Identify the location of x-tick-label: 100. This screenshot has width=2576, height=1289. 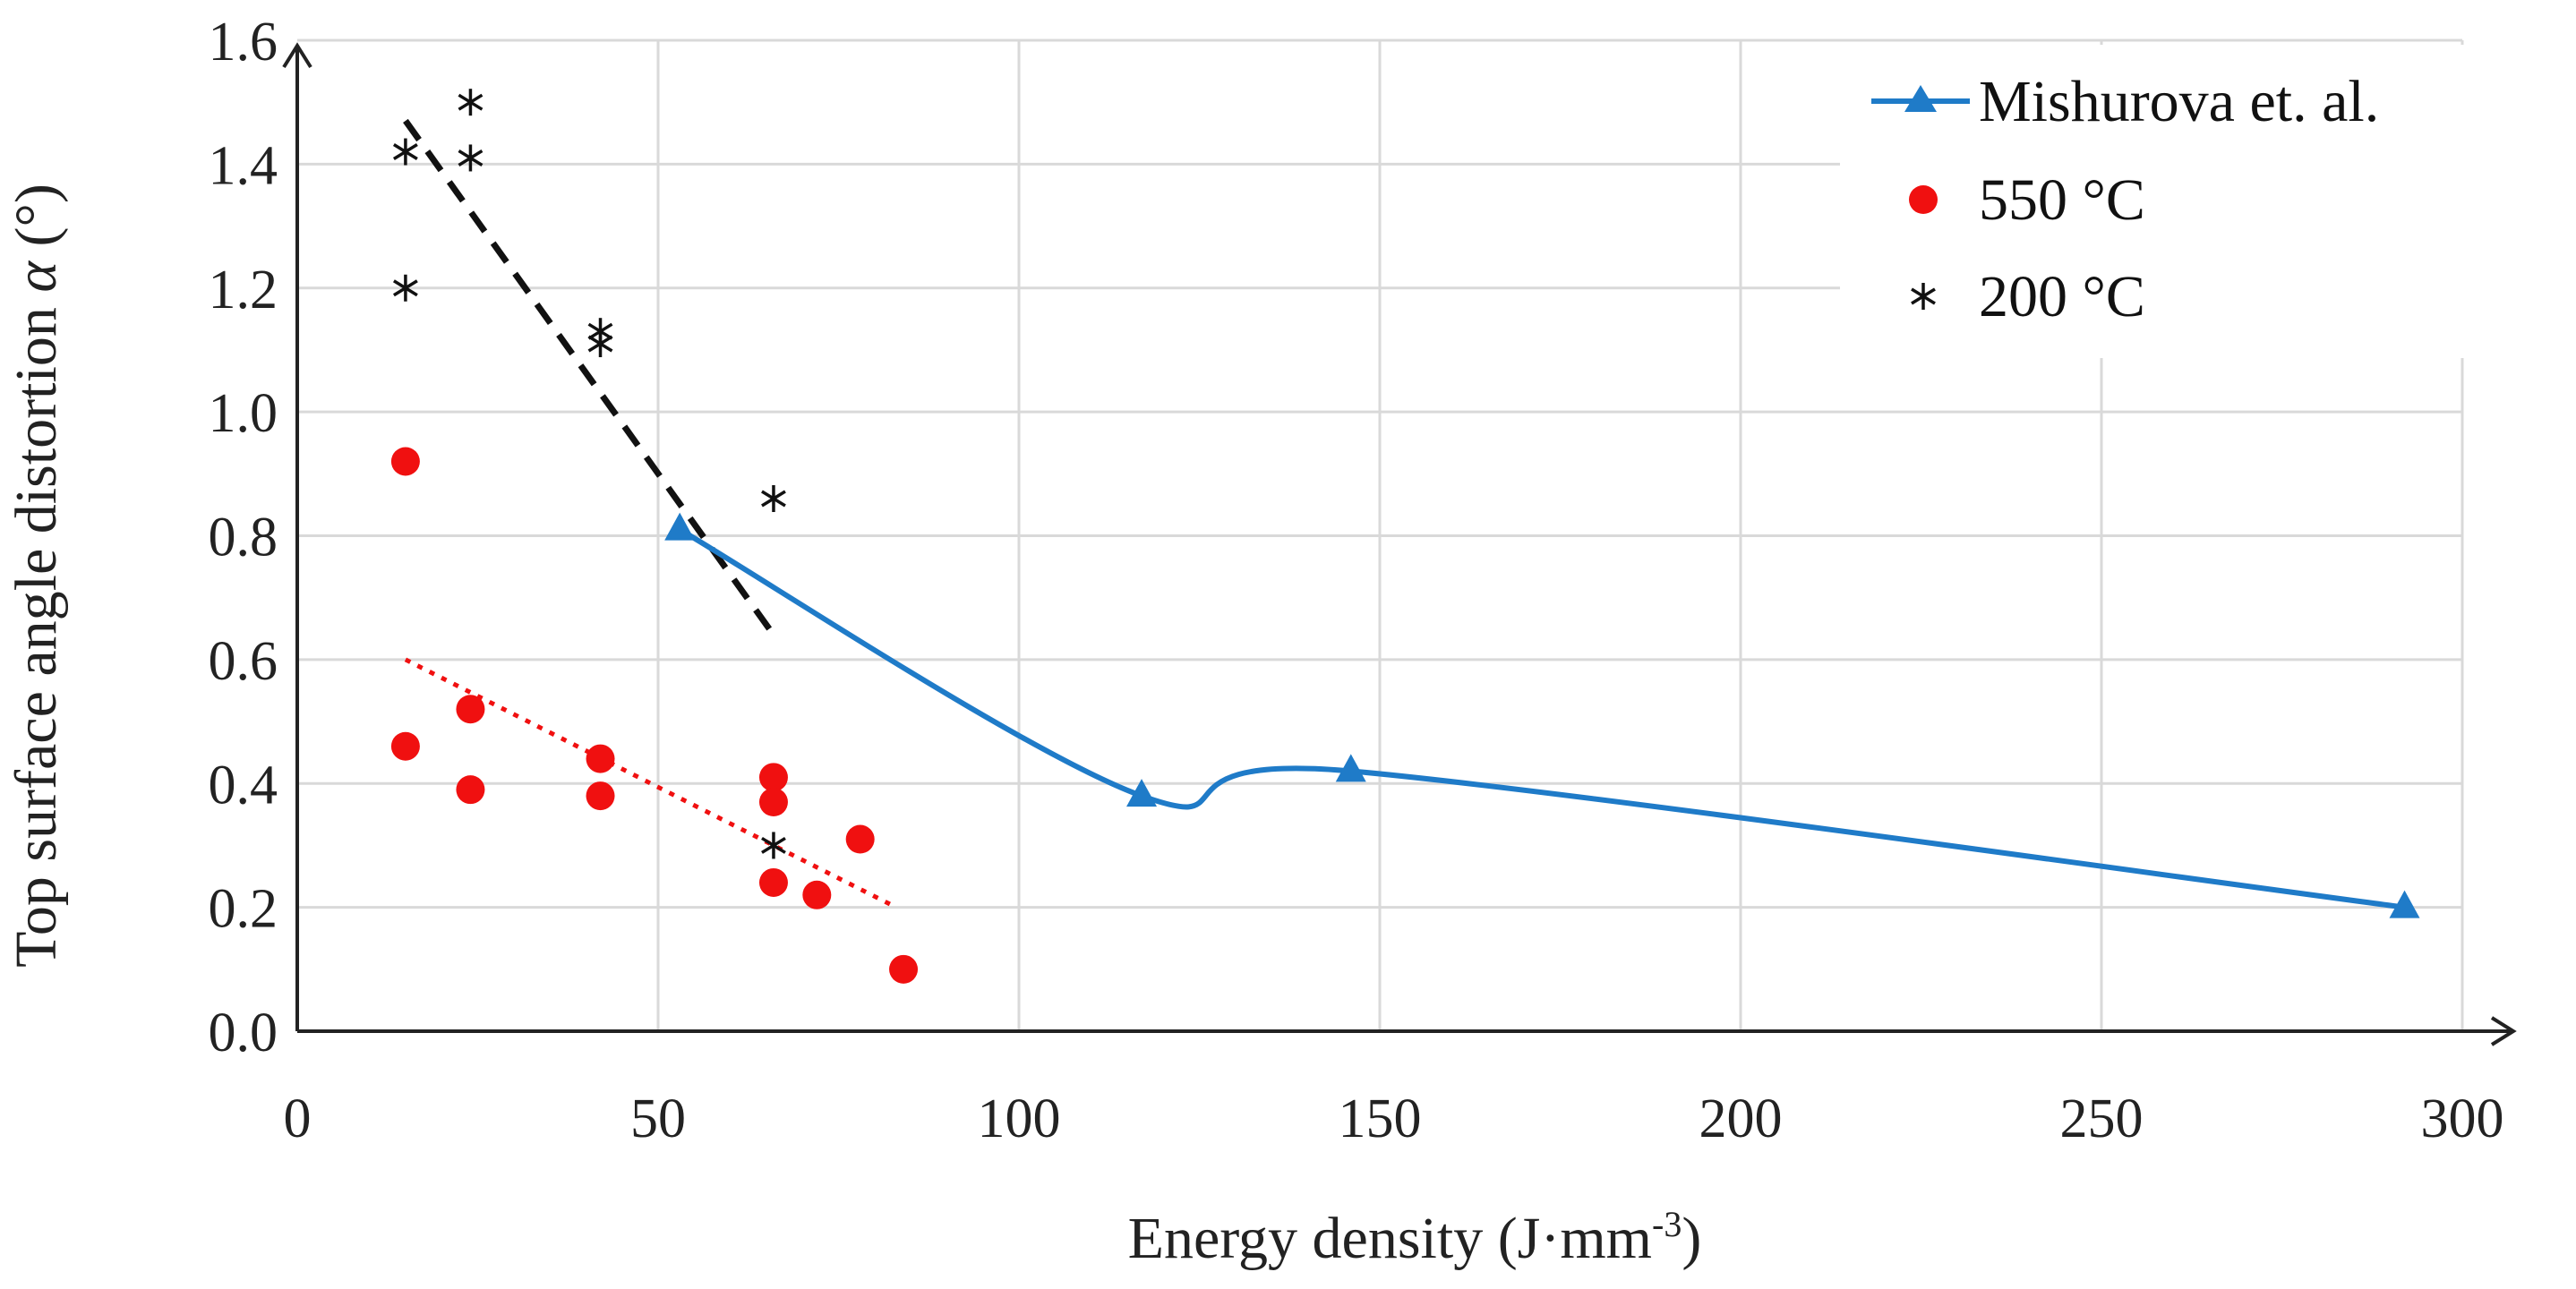
(1020, 1118).